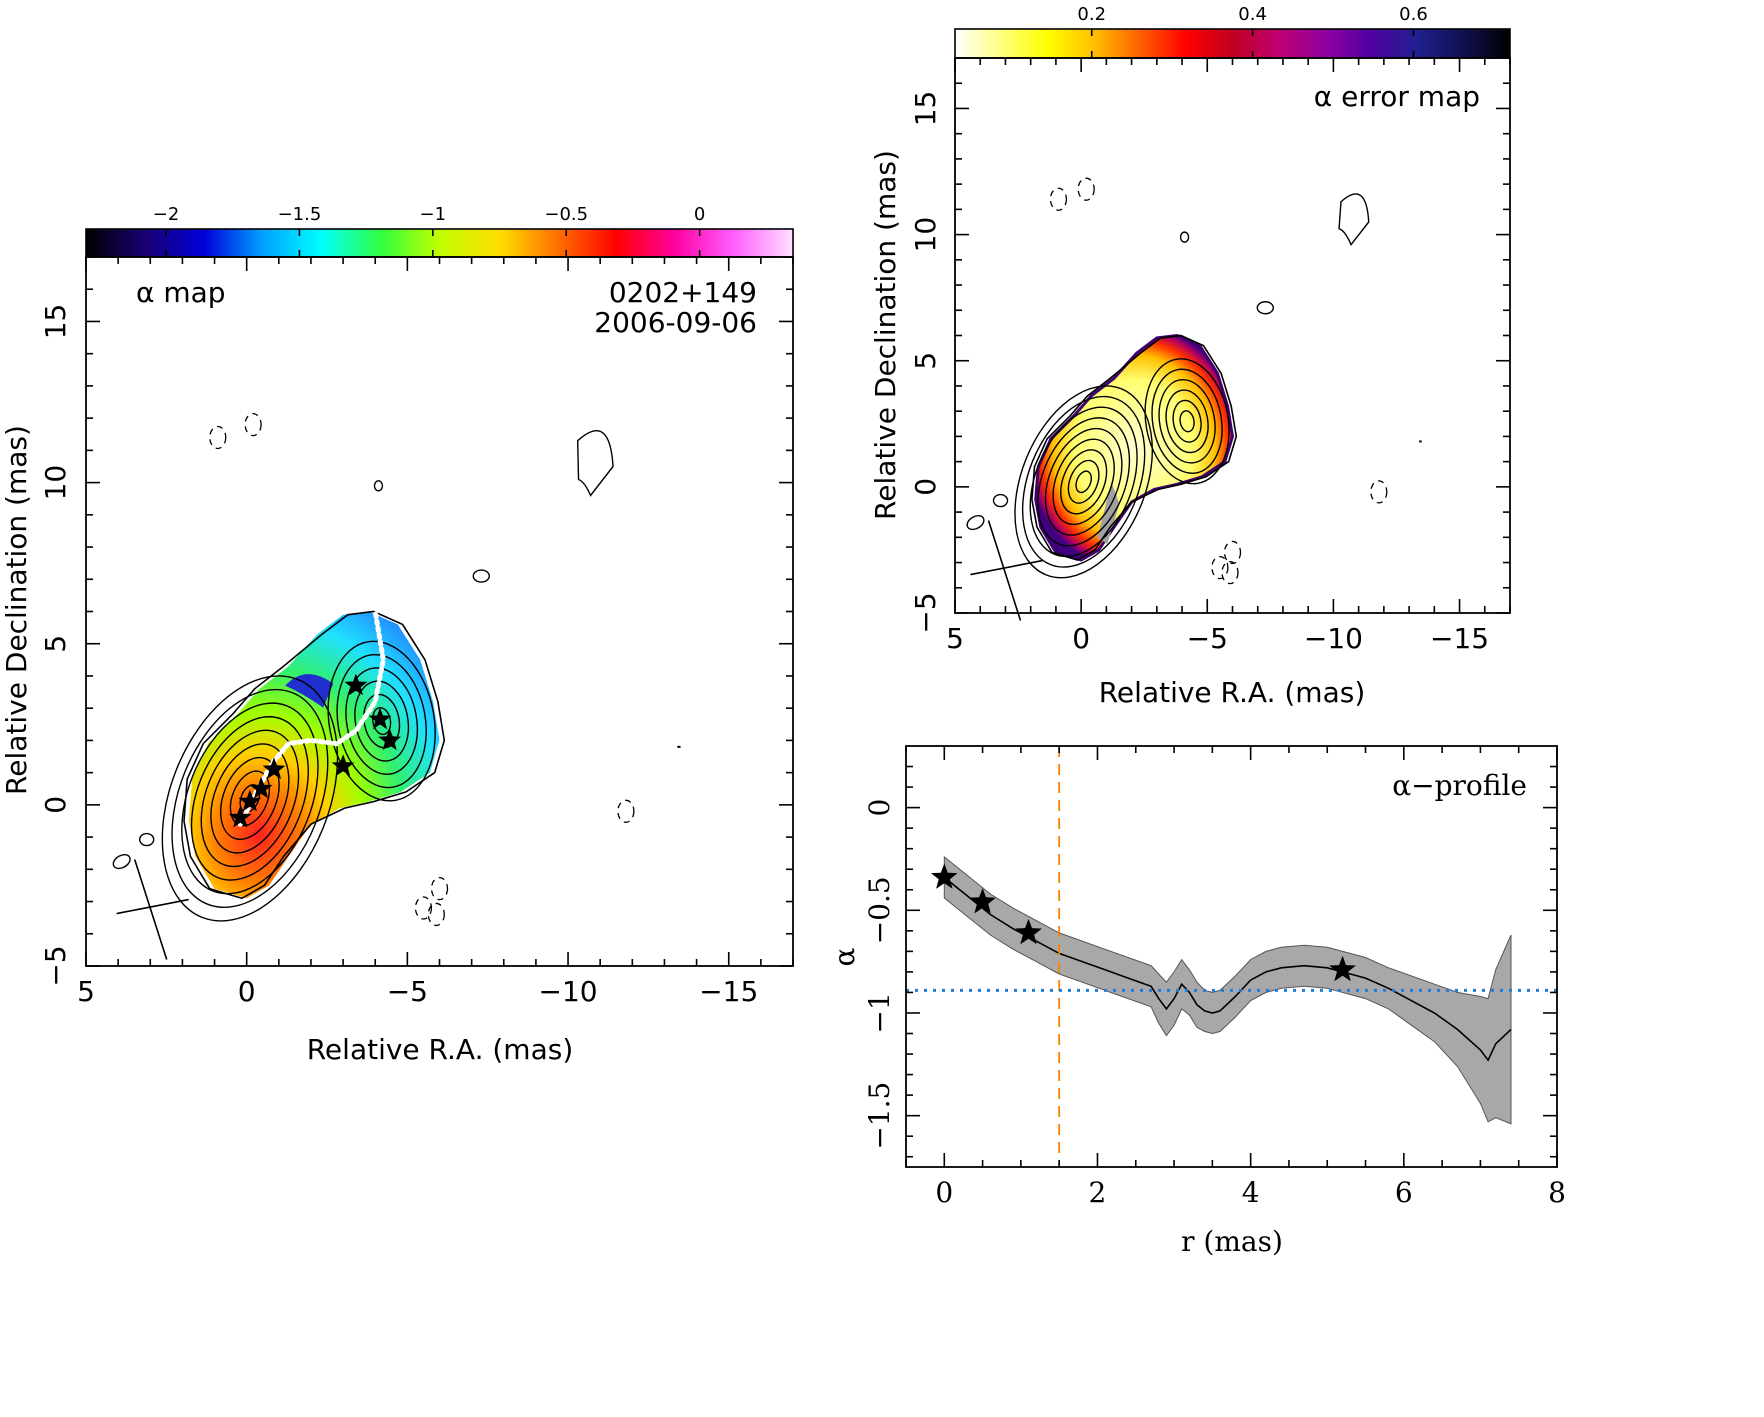 The height and width of the screenshot is (1417, 1764). What do you see at coordinates (879, 808) in the screenshot?
I see `profile-y-tick-label: 0` at bounding box center [879, 808].